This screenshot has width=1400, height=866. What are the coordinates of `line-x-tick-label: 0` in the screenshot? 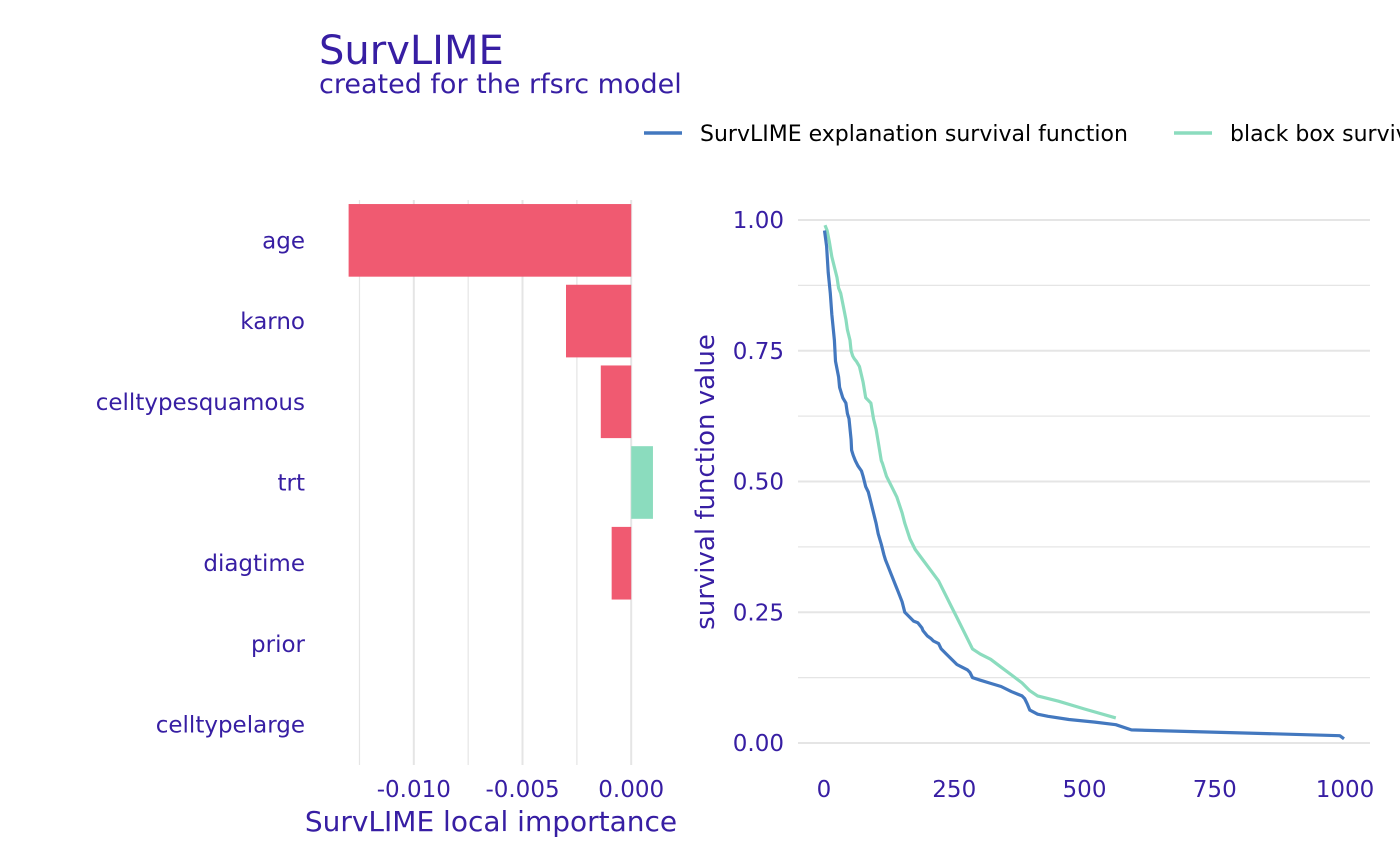 It's located at (824, 790).